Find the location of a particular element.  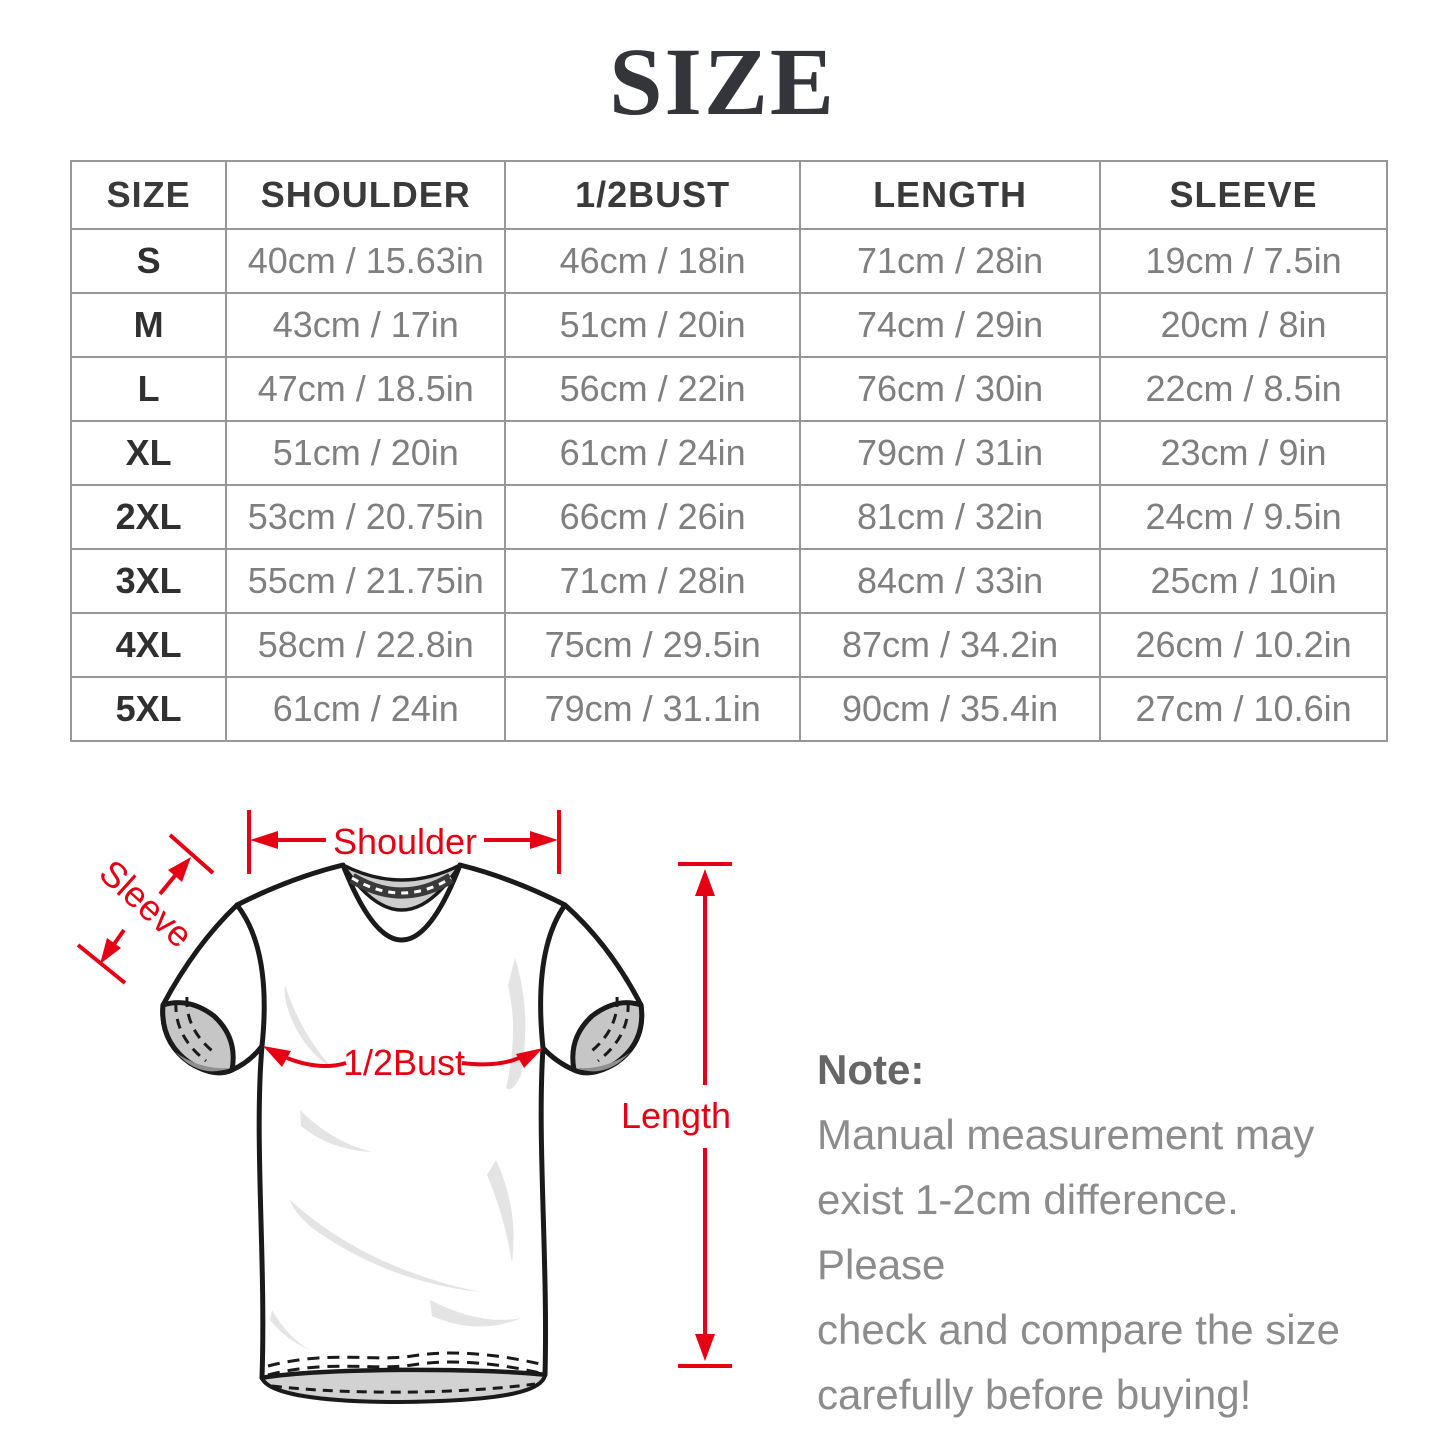

column-header-bust: 1/2BUST is located at coordinates (653, 195).